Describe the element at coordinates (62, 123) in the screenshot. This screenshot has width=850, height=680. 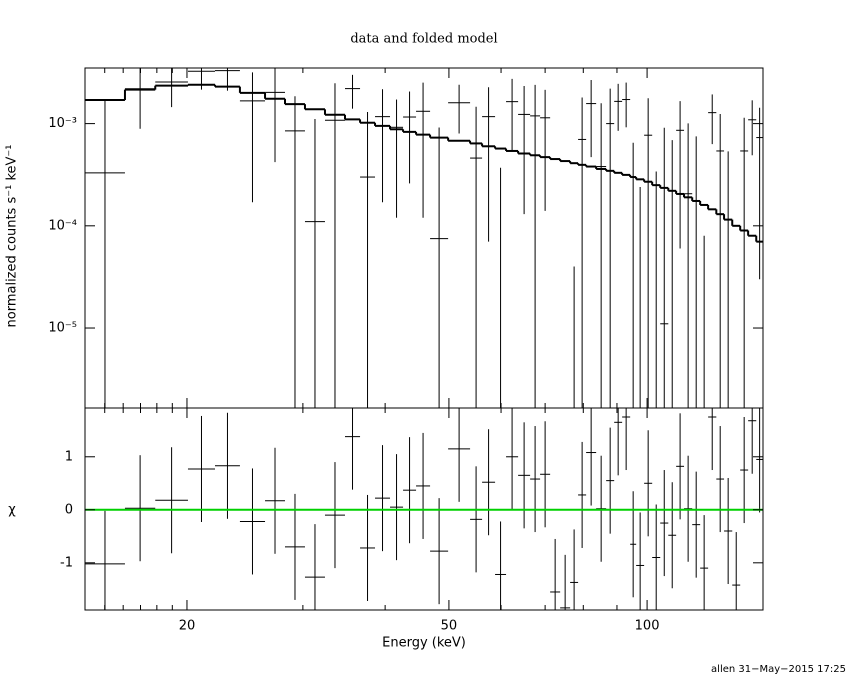
I see `y-tick-label: 10⁻³` at that location.